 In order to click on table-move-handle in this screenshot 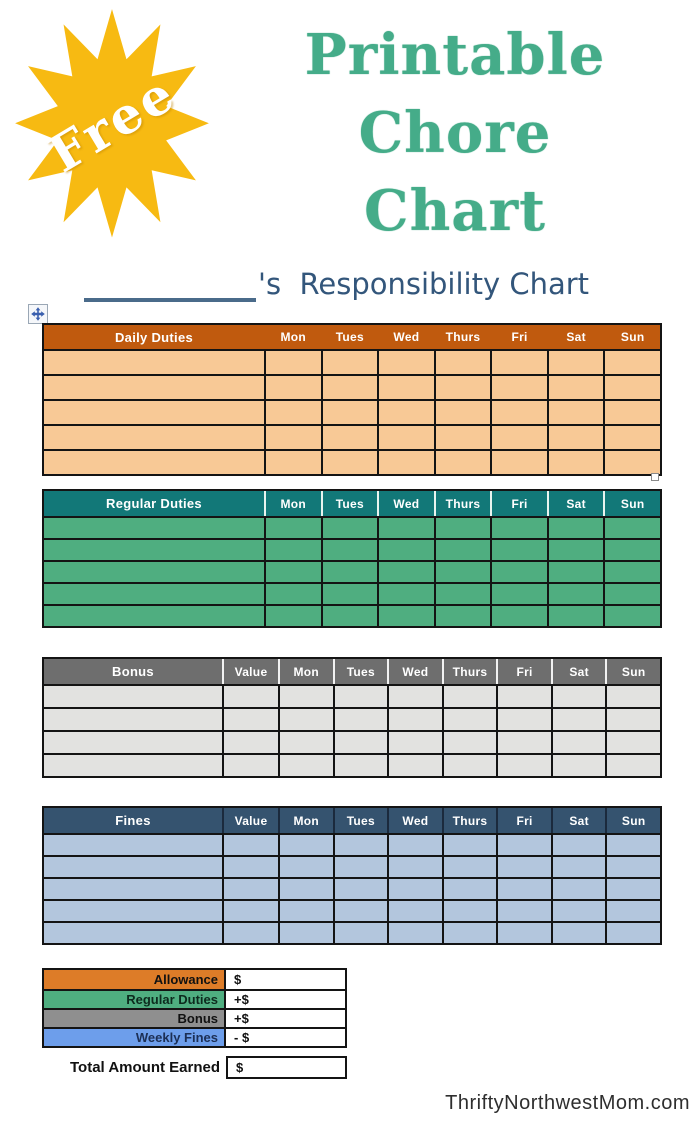, I will do `click(38, 314)`.